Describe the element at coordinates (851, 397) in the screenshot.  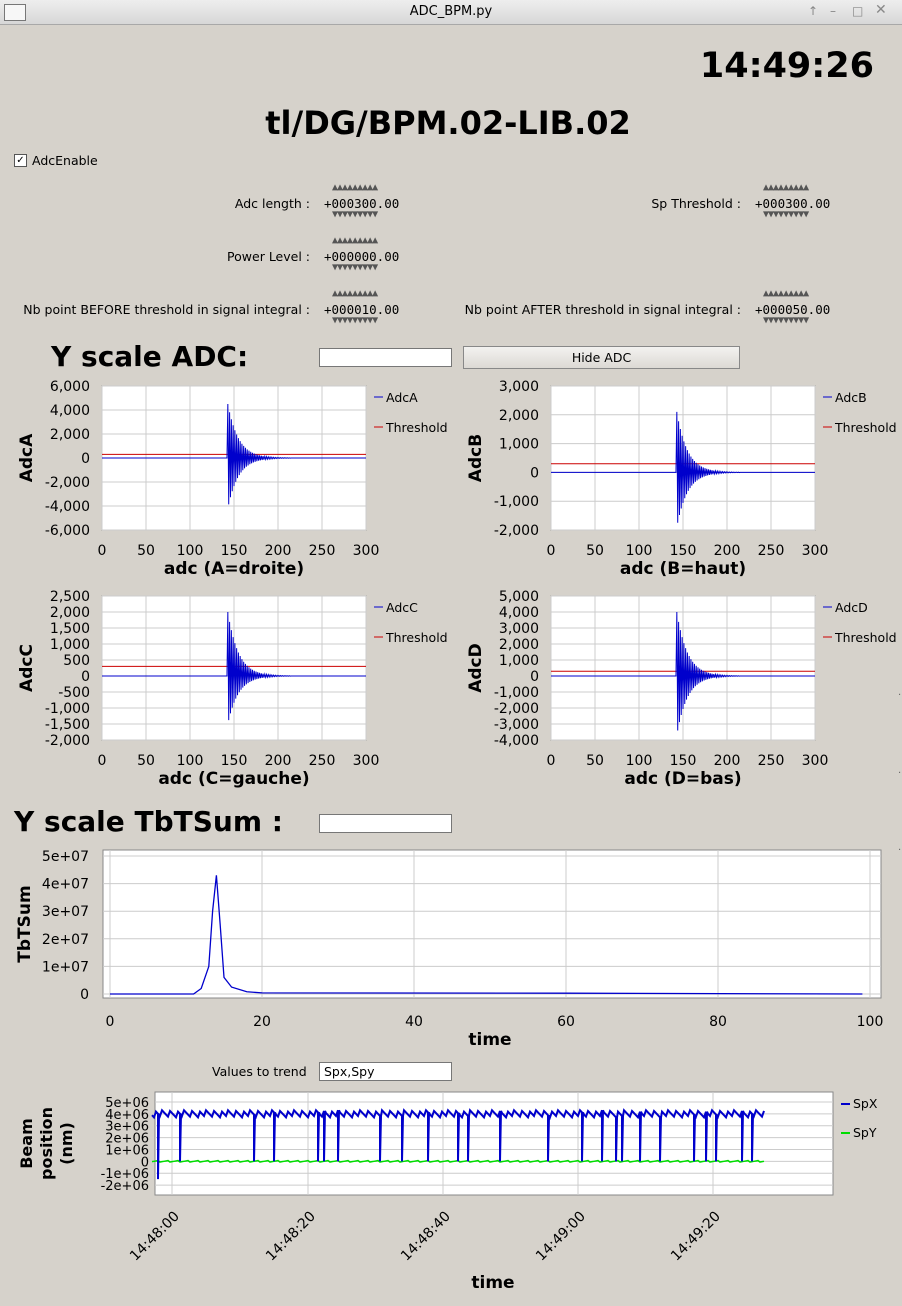
I see `legend-label: AdcB` at that location.